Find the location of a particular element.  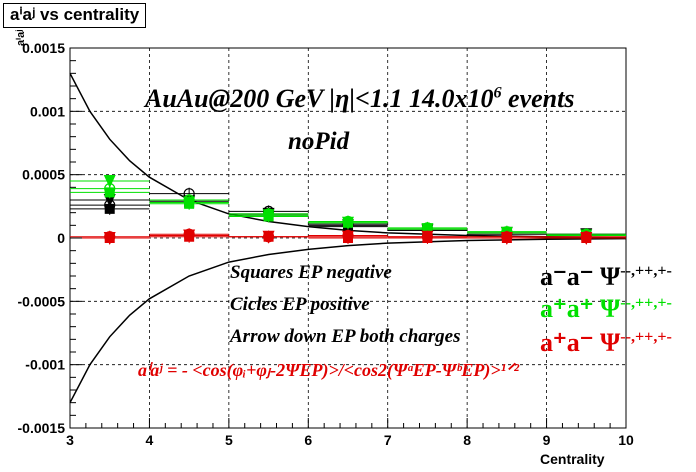

x-tick-label: 8 is located at coordinates (467, 440).